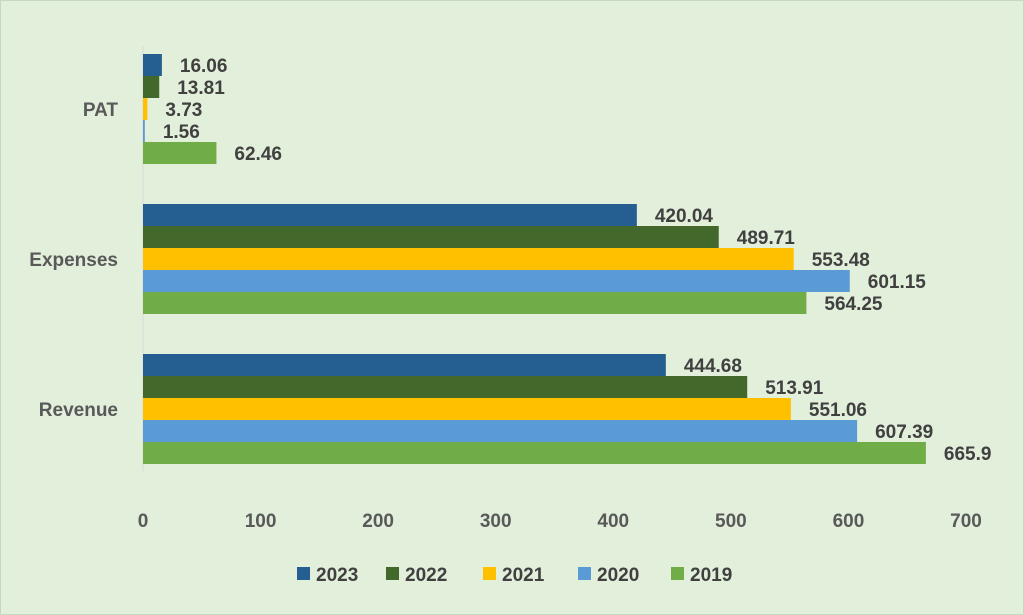 The height and width of the screenshot is (615, 1024). Describe the element at coordinates (204, 66) in the screenshot. I see `data-label-pat-2023: 16.06` at that location.